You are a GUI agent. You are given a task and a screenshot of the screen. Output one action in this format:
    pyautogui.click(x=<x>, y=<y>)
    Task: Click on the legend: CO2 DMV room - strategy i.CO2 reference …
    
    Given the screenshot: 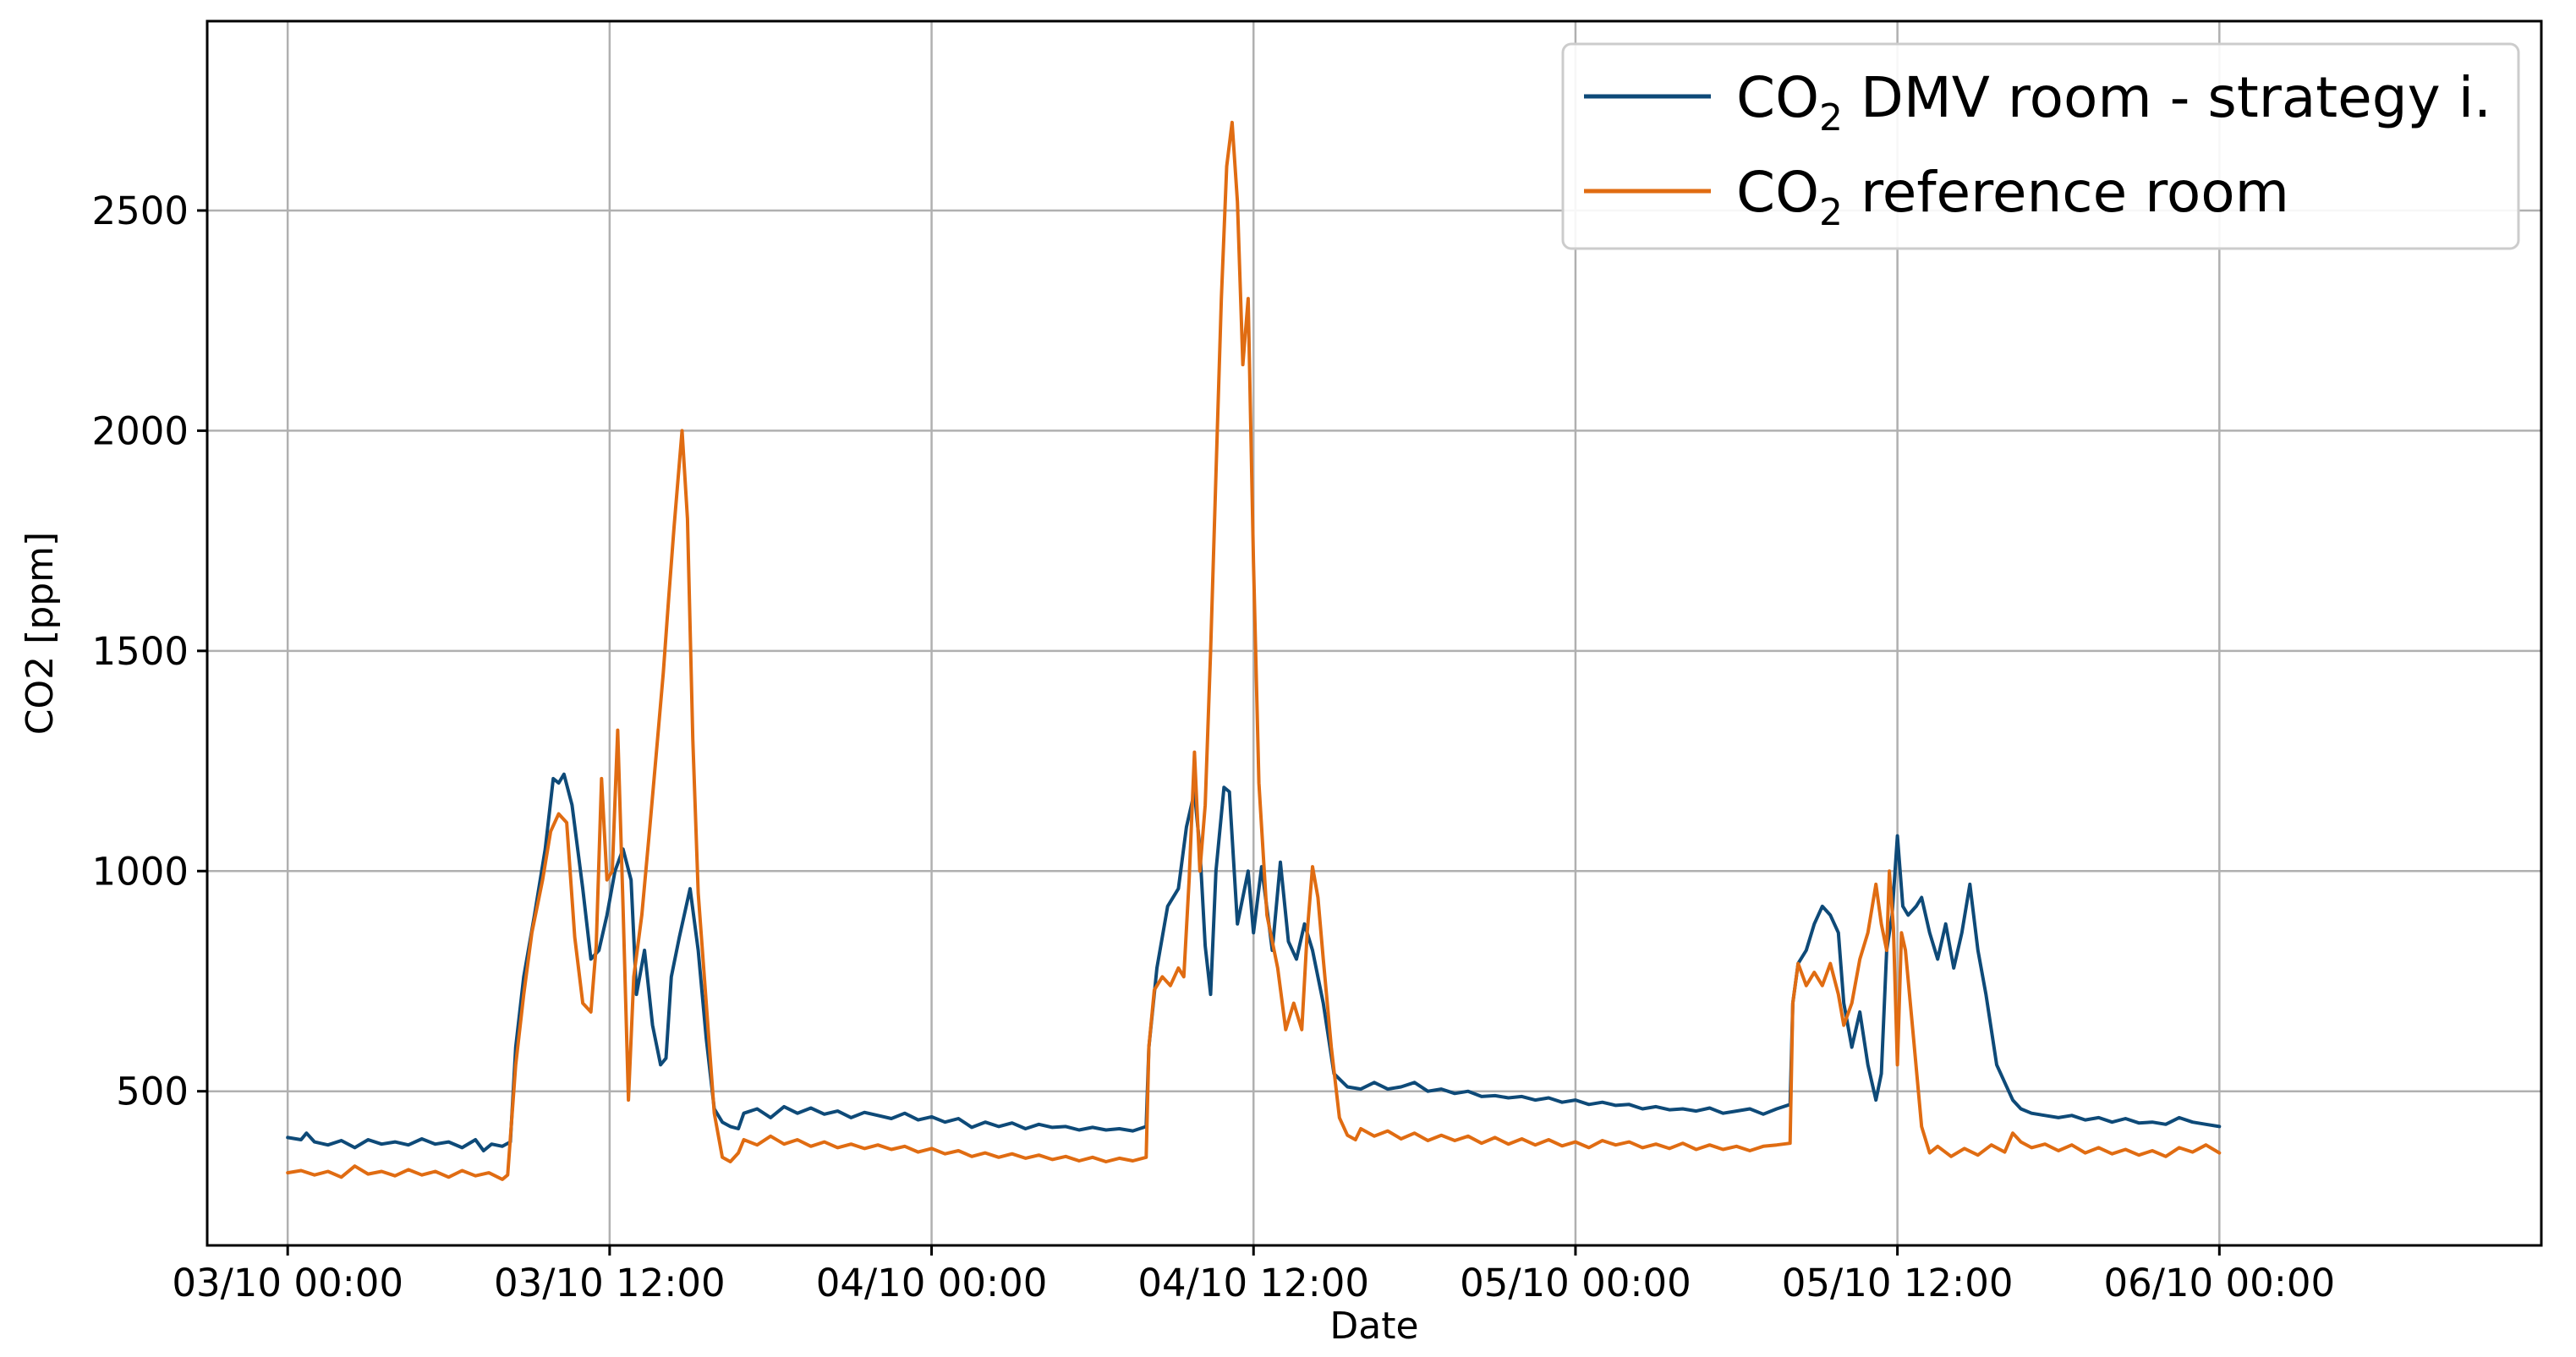 What is the action you would take?
    pyautogui.click(x=2040, y=146)
    